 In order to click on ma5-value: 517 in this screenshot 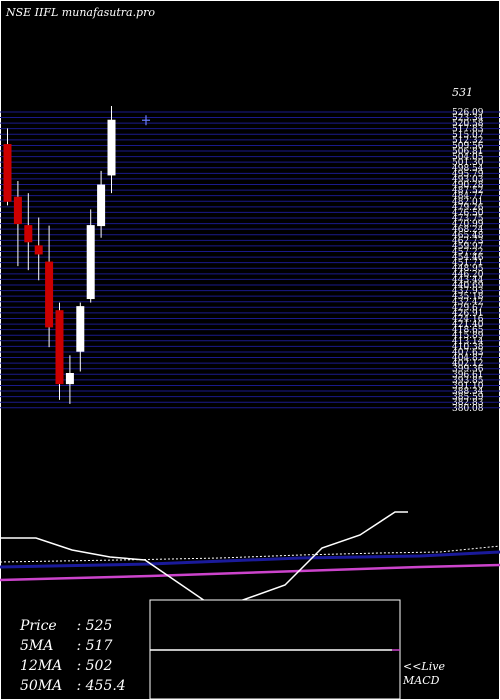, I will do `click(99, 646)`.